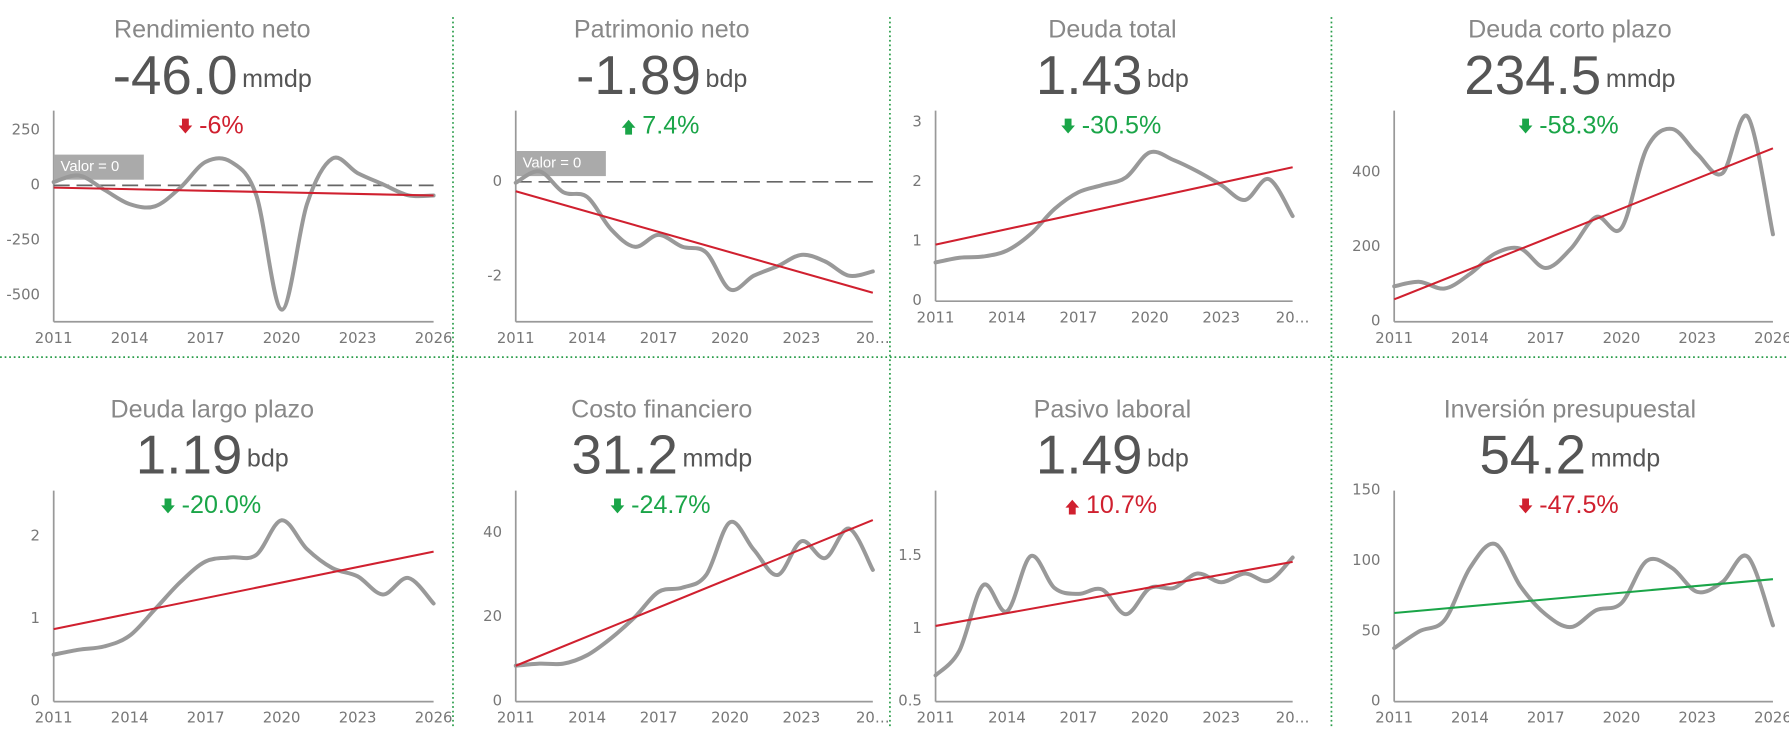 Image resolution: width=1789 pixels, height=729 pixels. Describe the element at coordinates (1113, 409) in the screenshot. I see `chart-title: Pasivo laboral` at that location.